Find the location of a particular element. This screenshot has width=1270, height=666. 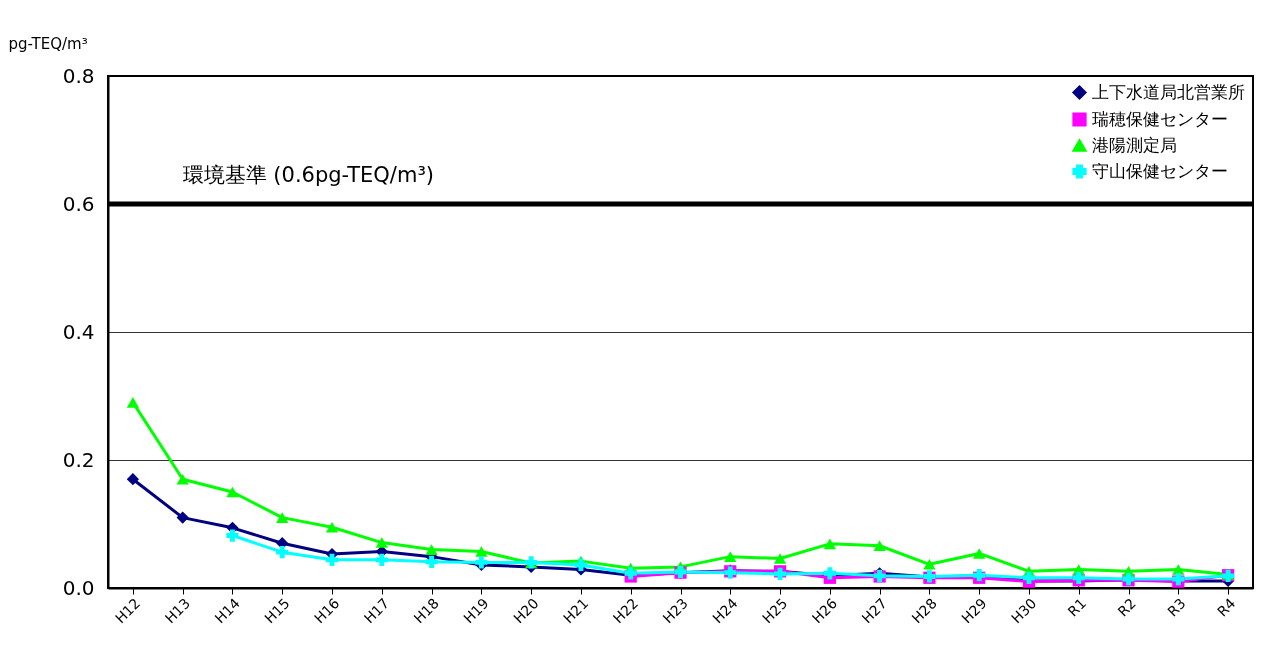

legend-label: 港陽測定局 is located at coordinates (1134, 144).